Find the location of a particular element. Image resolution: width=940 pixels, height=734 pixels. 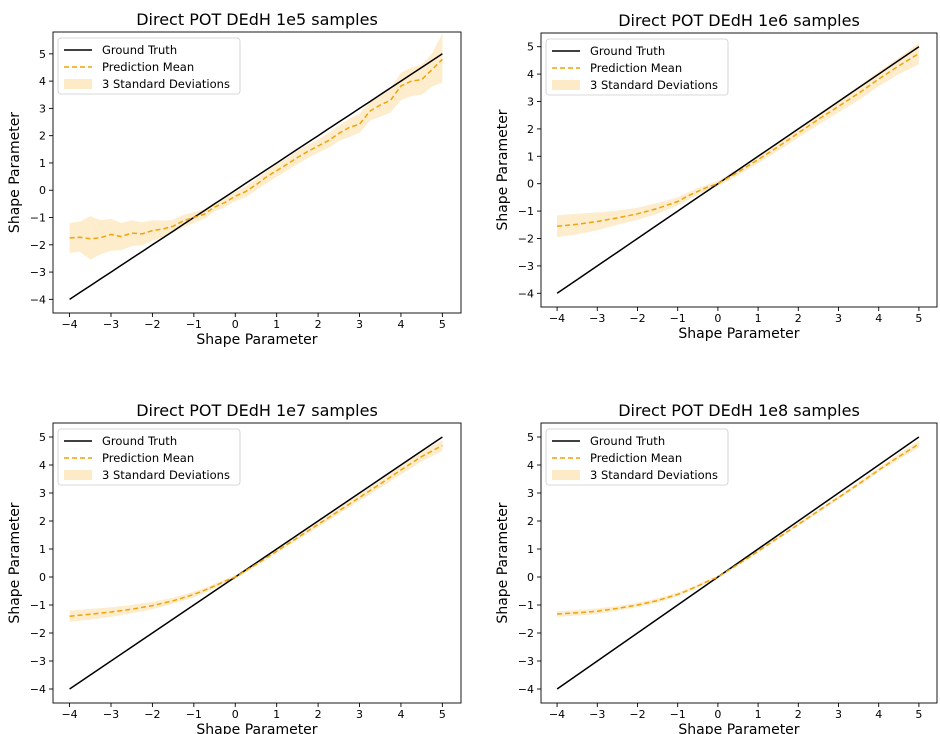

x-tick-label: 1 is located at coordinates (276, 324).